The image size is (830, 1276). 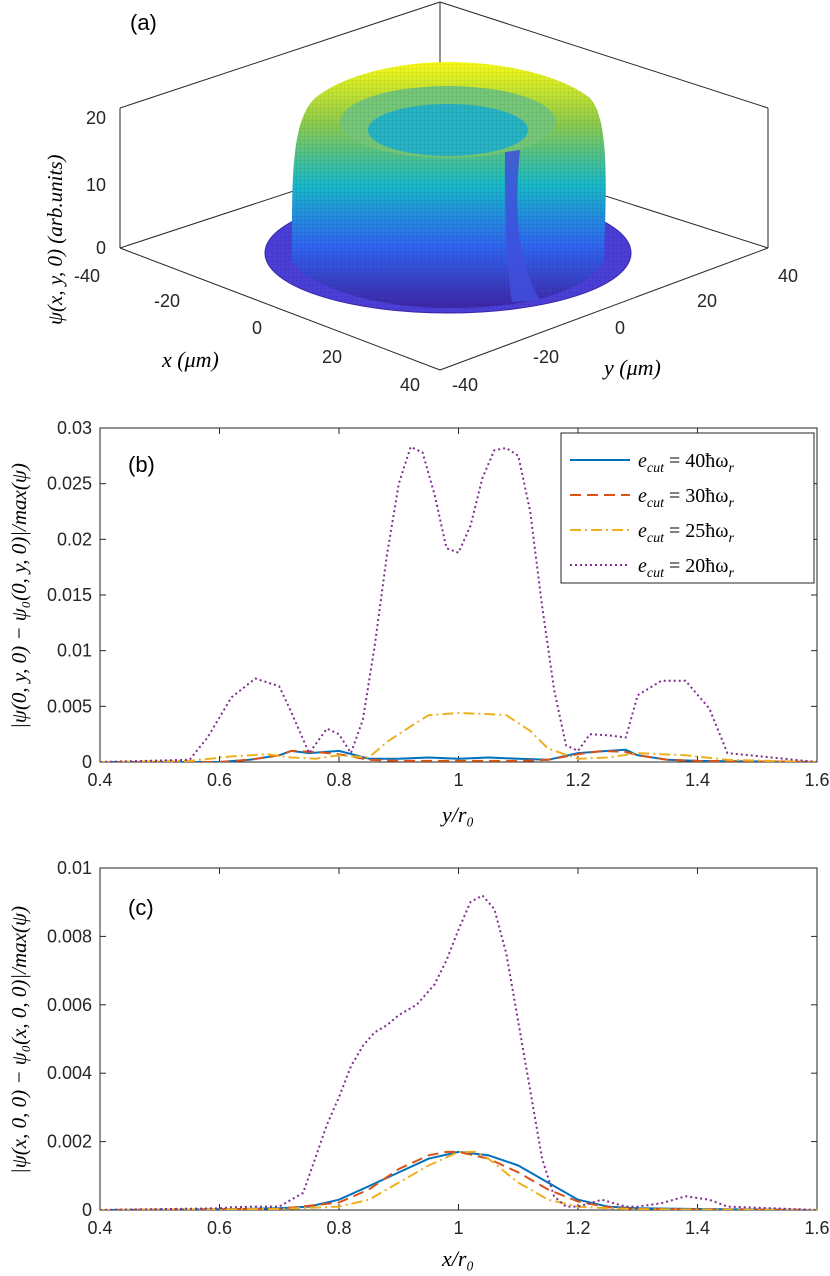 I want to click on legend-value: = 40ħω, so click(x=696, y=461).